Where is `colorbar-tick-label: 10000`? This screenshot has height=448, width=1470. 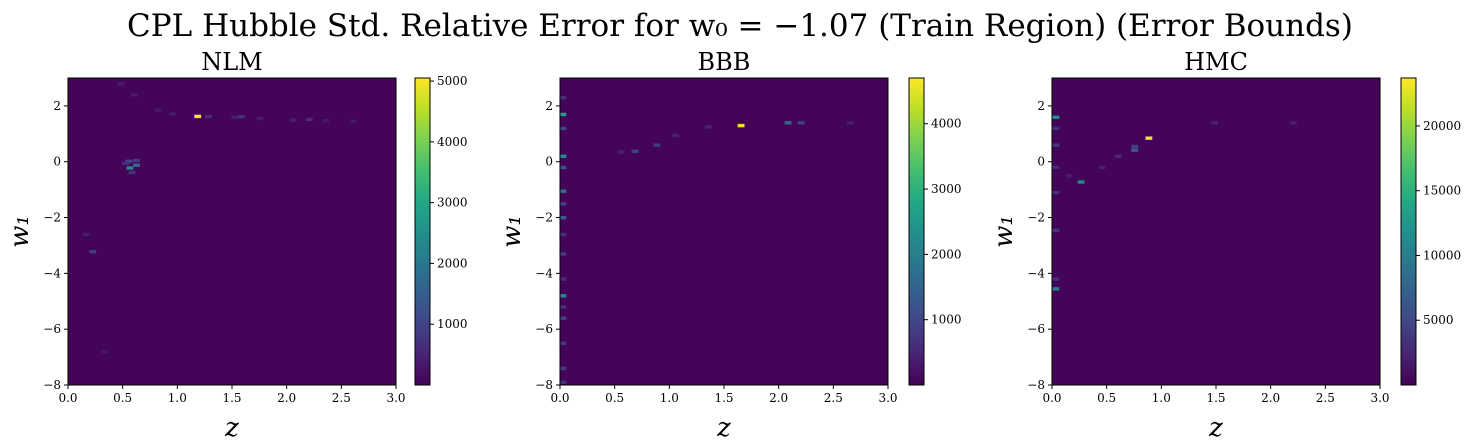
colorbar-tick-label: 10000 is located at coordinates (1442, 255).